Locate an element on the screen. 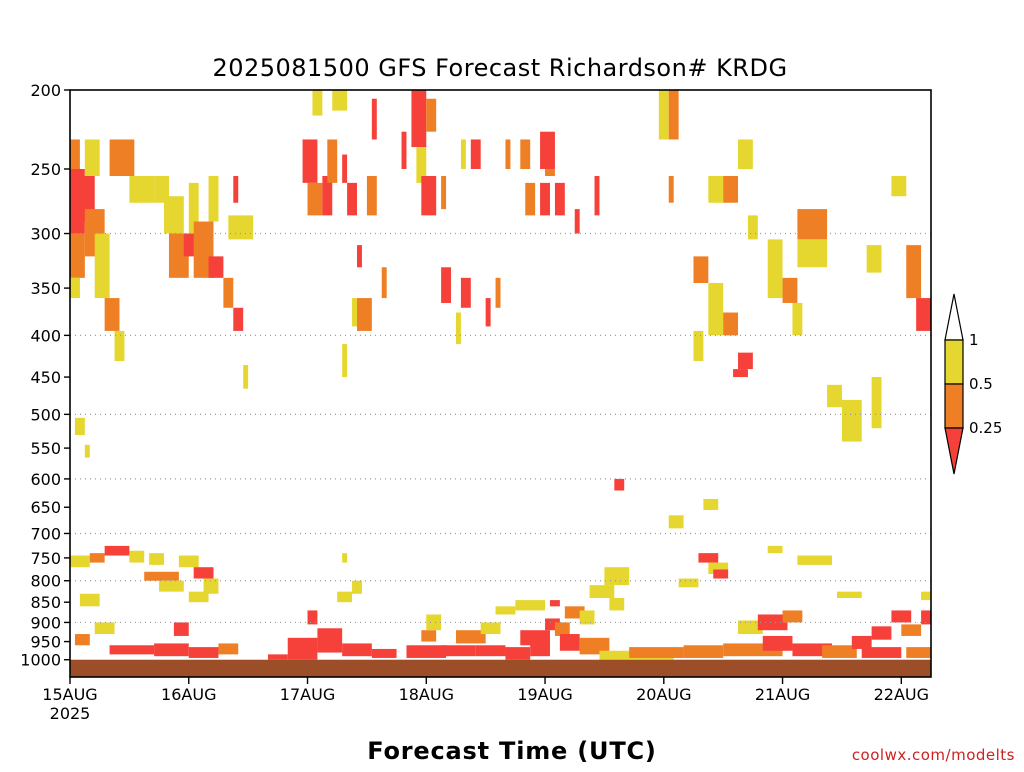  colorbar-swatch-0.5-1 is located at coordinates (954, 362).